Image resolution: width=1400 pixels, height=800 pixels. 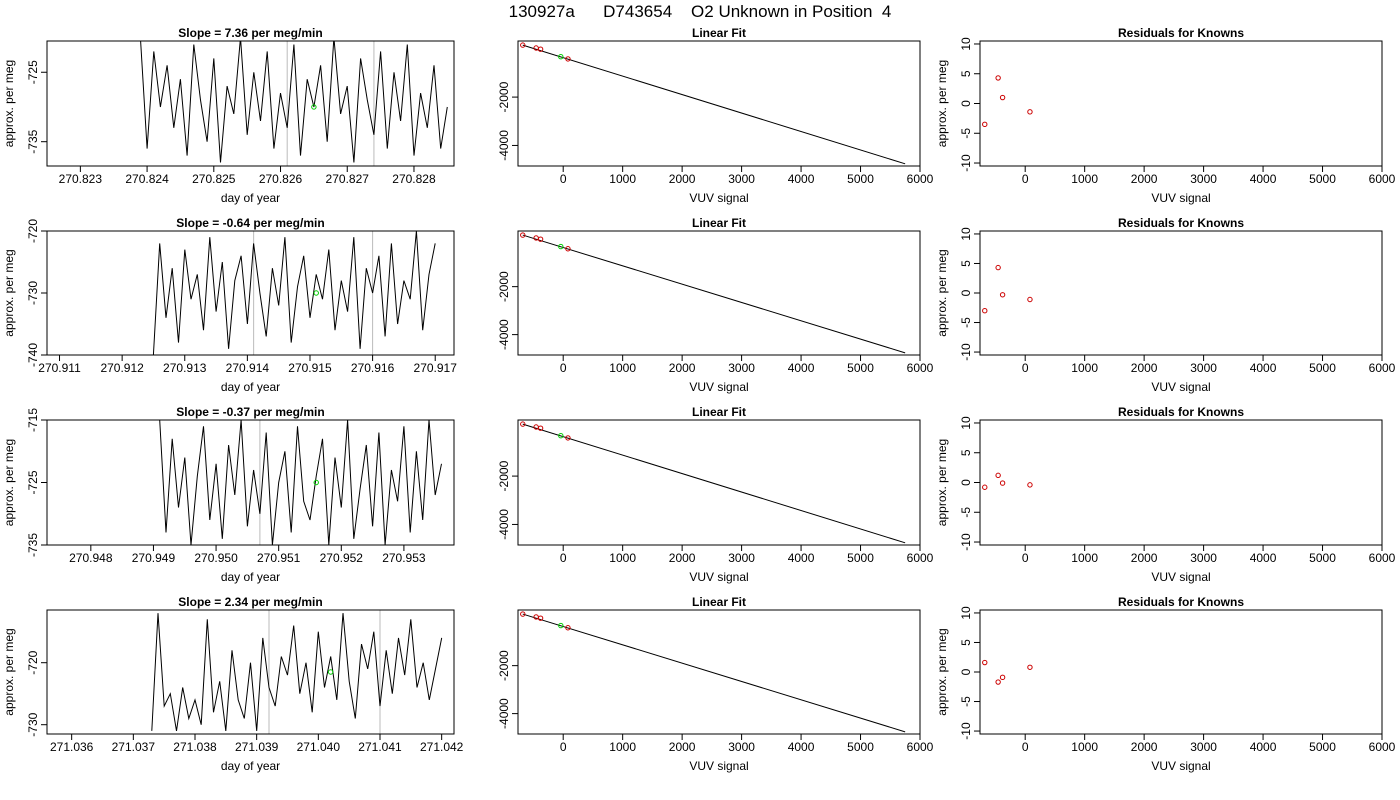 What do you see at coordinates (216, 558) in the screenshot?
I see `x-tick-label: 270.950` at bounding box center [216, 558].